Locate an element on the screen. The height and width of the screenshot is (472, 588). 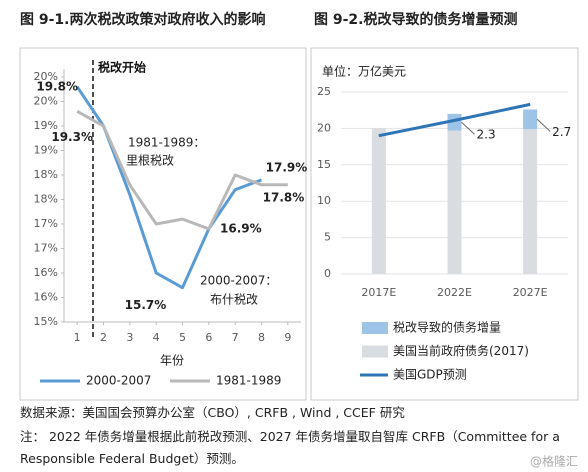
y-tick-label: 15% is located at coordinates (46, 321).